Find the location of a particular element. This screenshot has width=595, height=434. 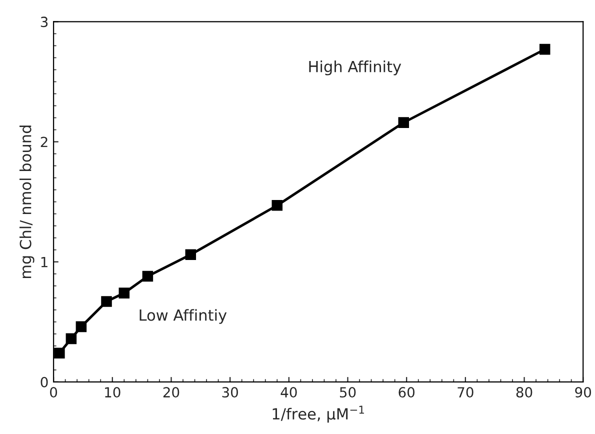

x-tick-label: 50 is located at coordinates (348, 392).